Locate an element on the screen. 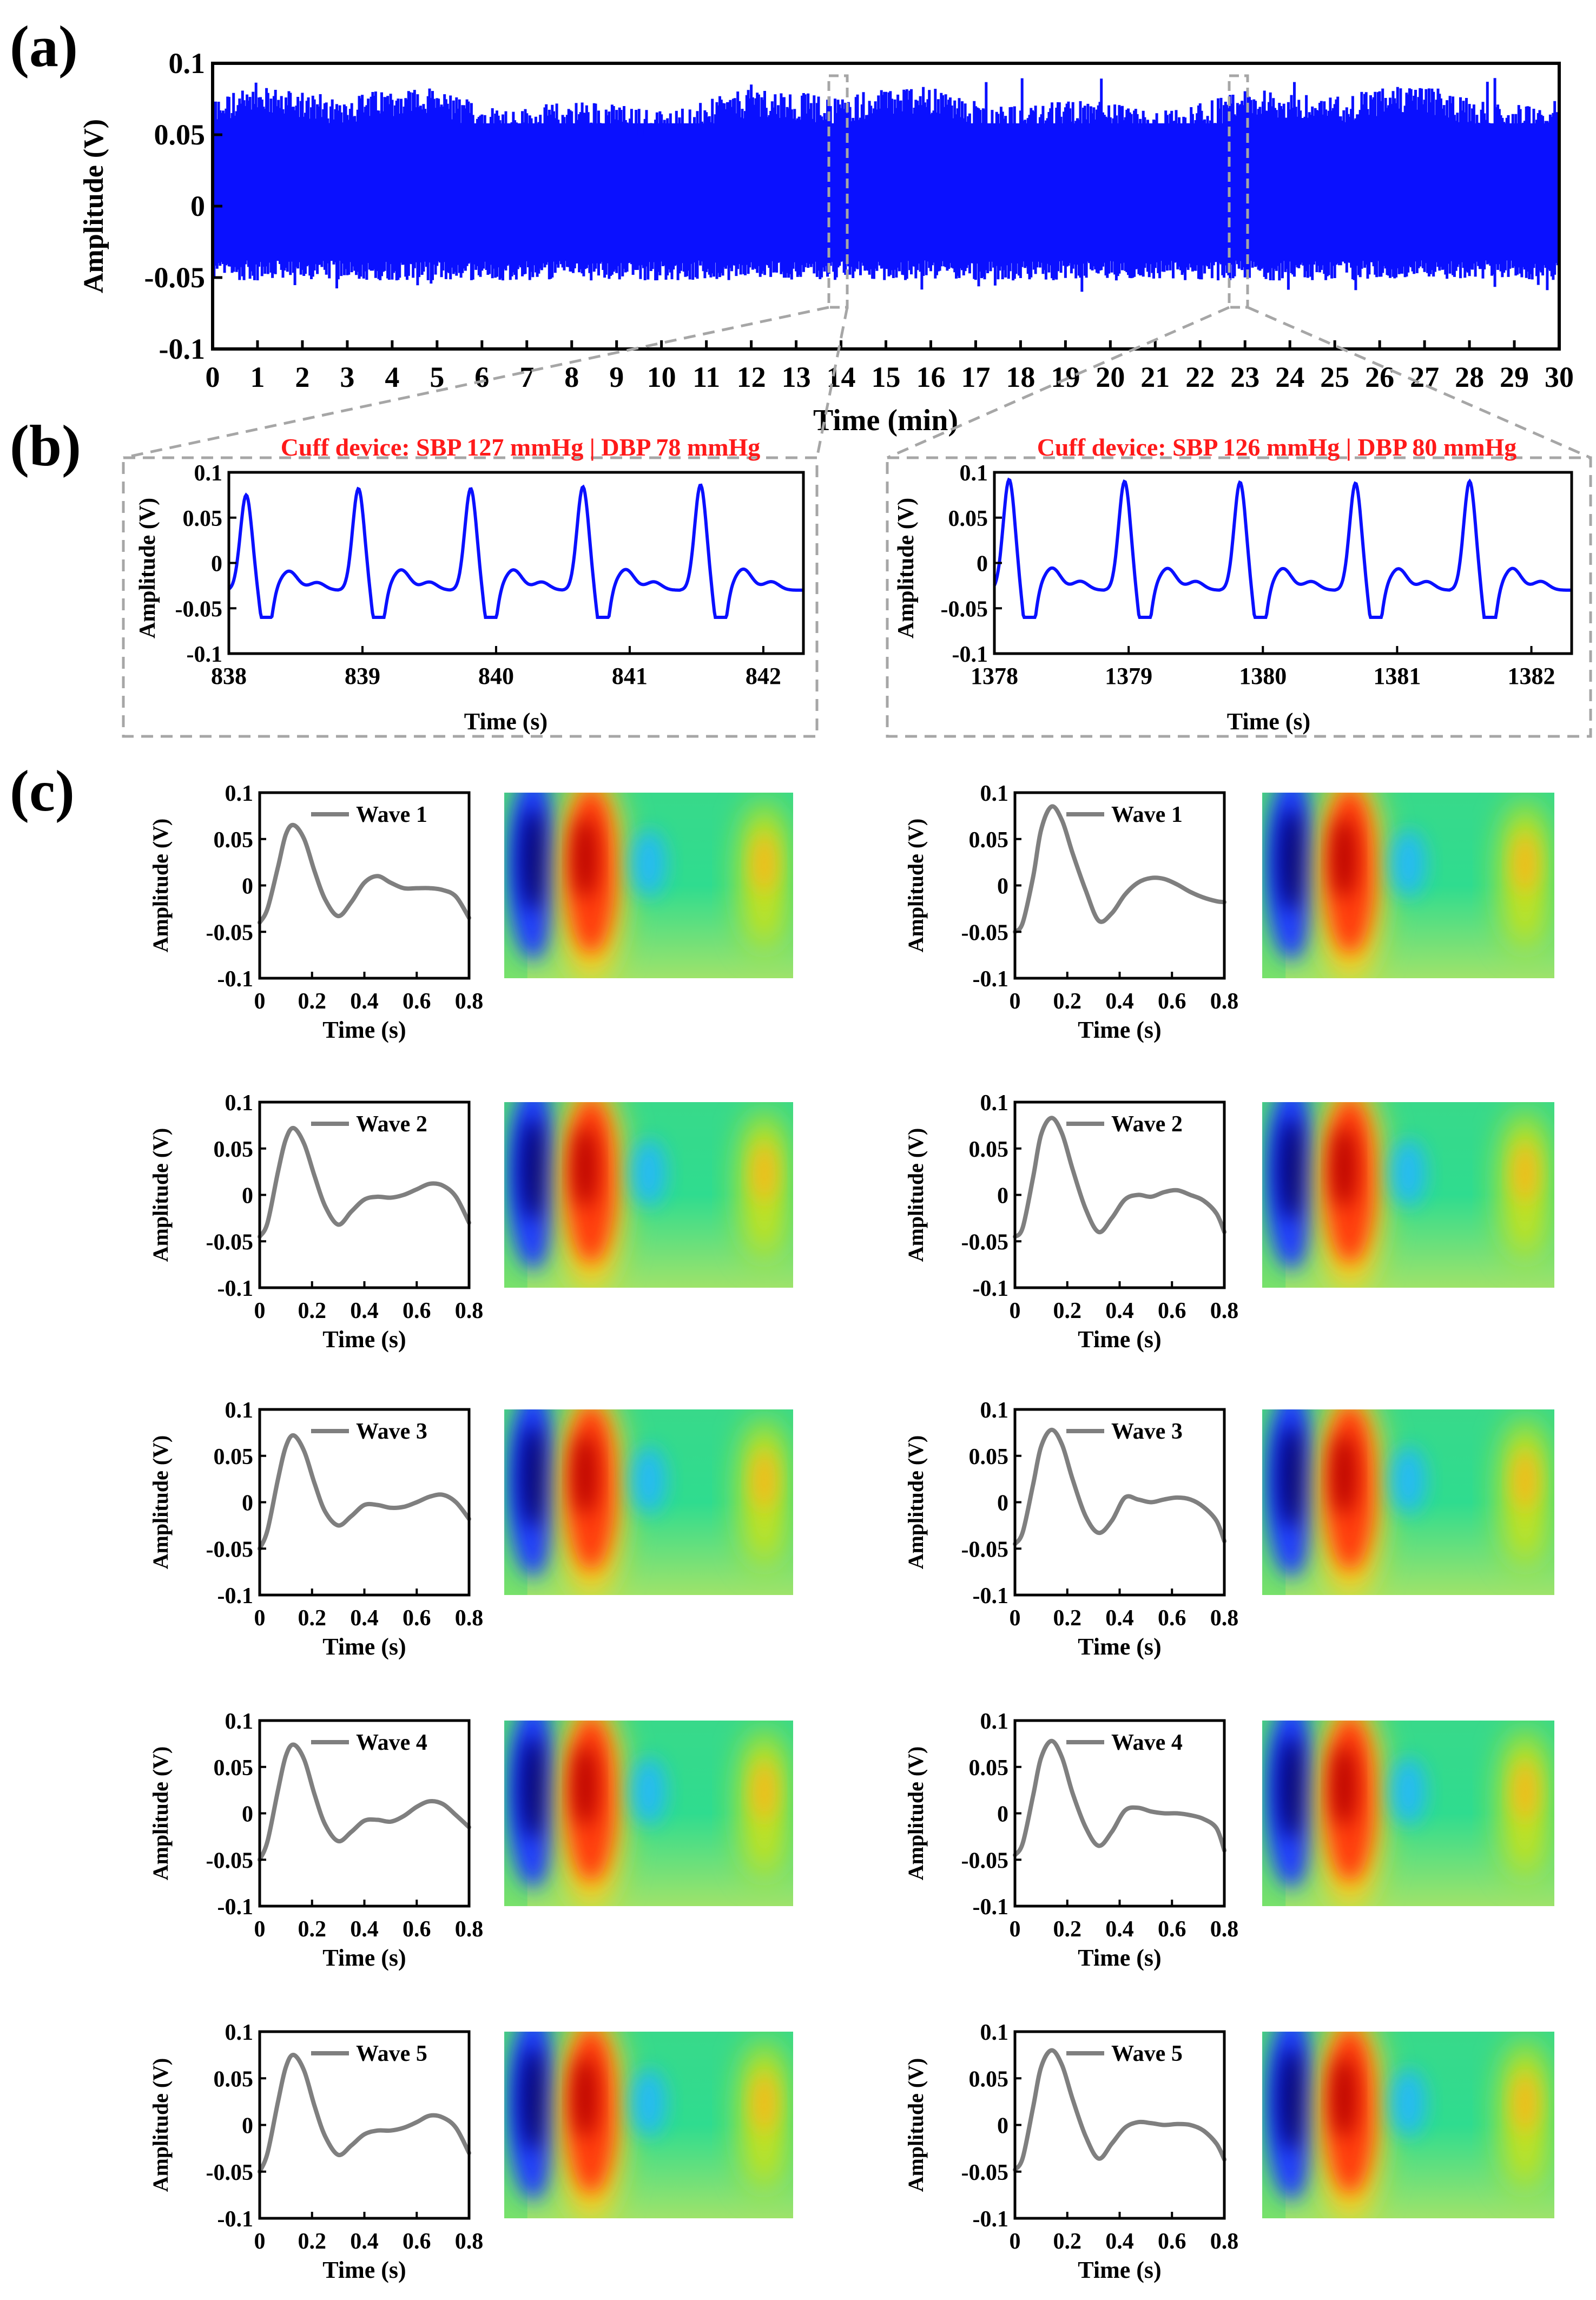 The width and height of the screenshot is (1596, 2300). x-tick-label: 22 is located at coordinates (1200, 377).